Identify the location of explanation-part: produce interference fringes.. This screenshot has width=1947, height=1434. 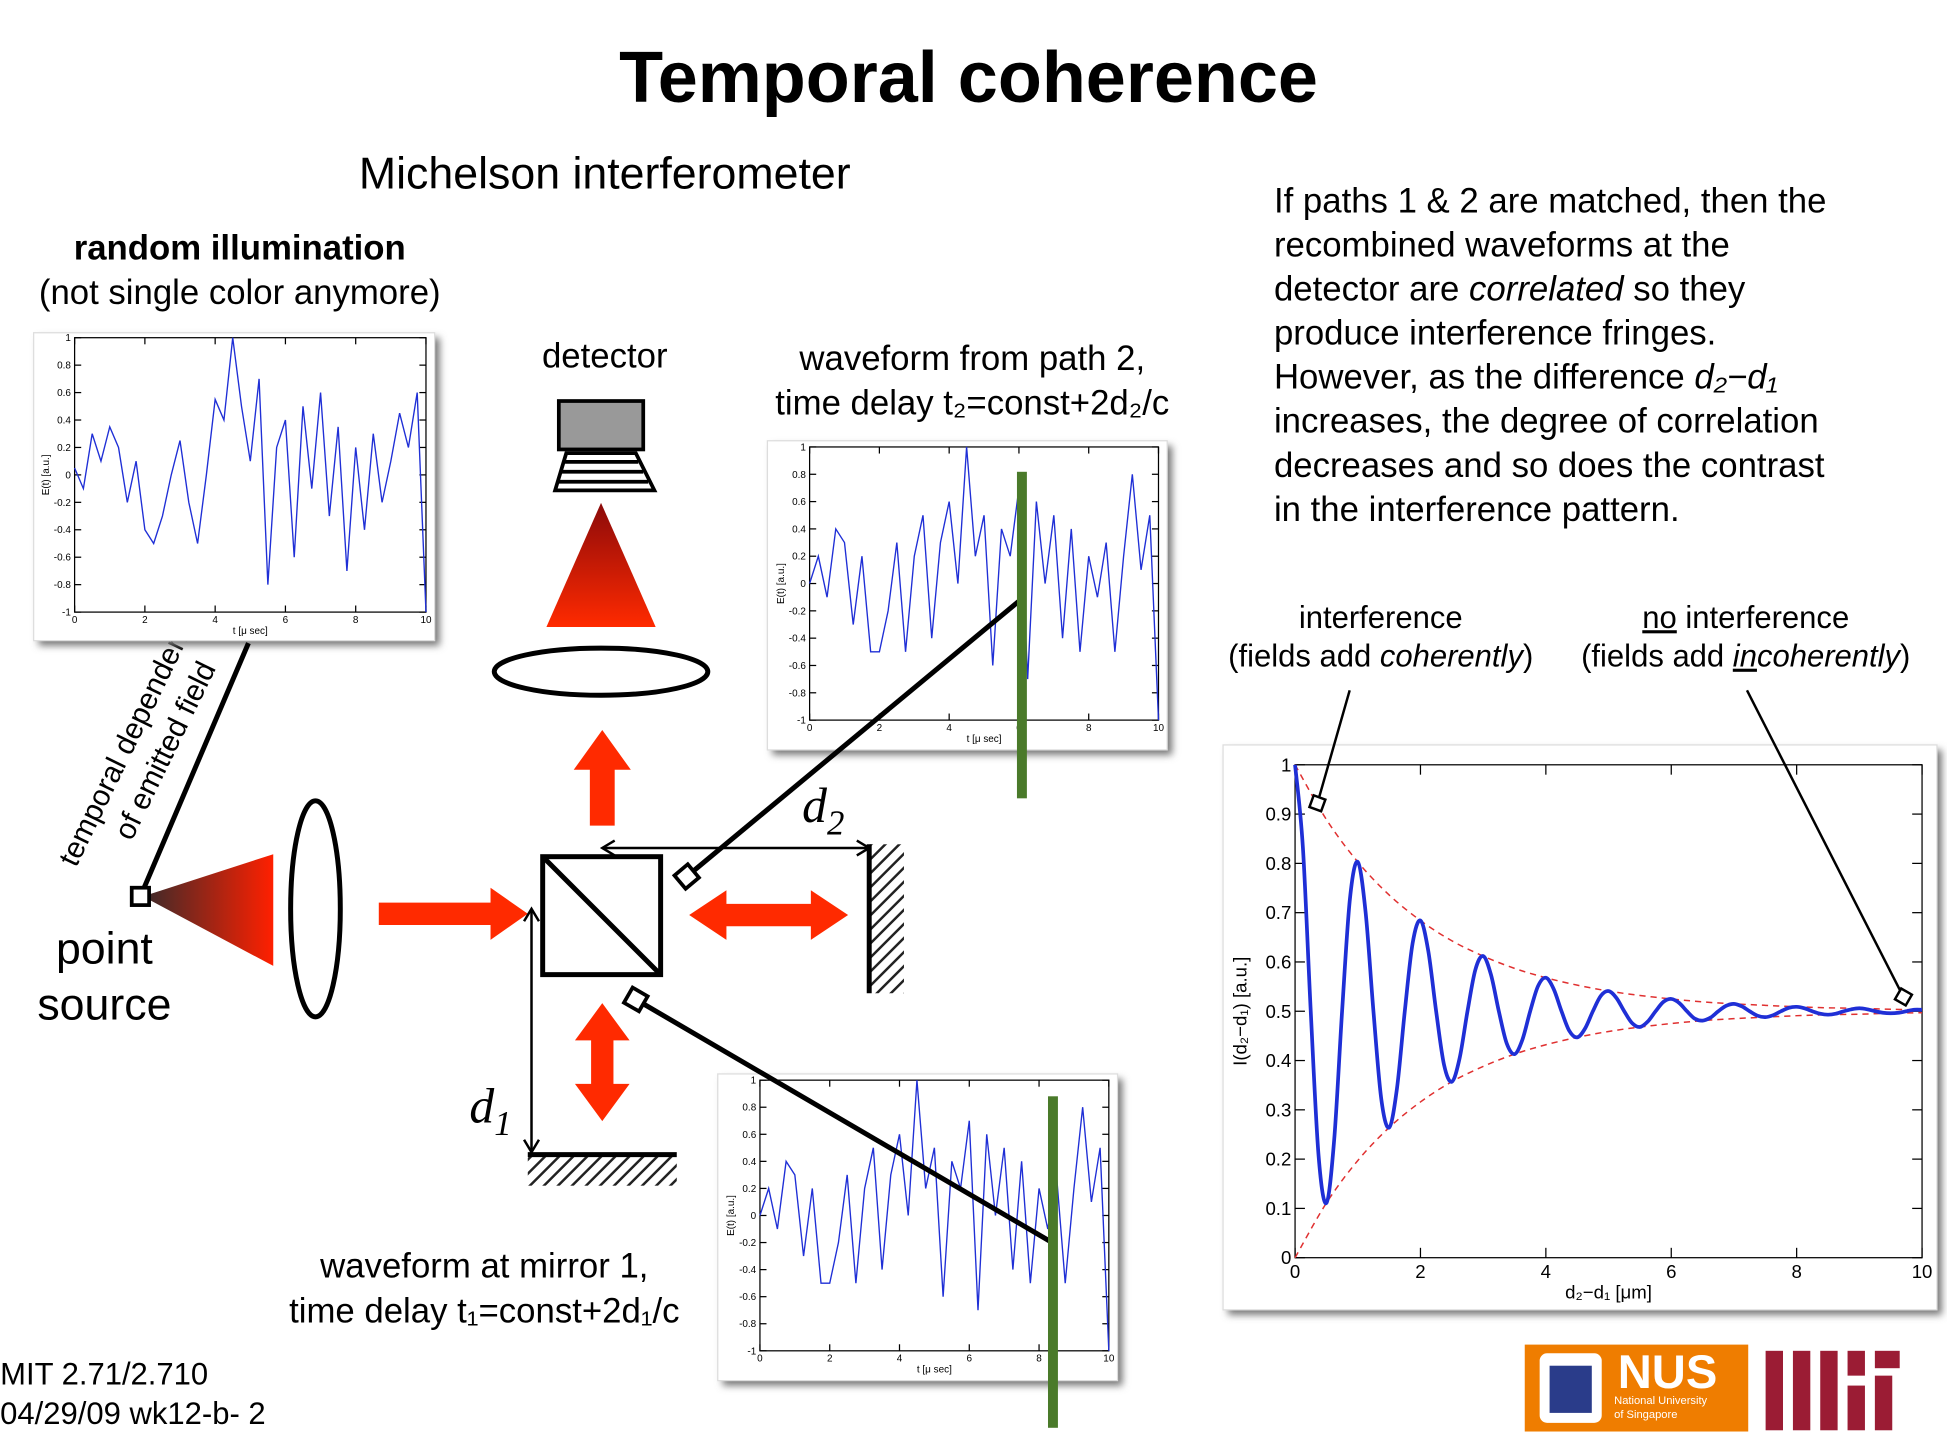
(1495, 334).